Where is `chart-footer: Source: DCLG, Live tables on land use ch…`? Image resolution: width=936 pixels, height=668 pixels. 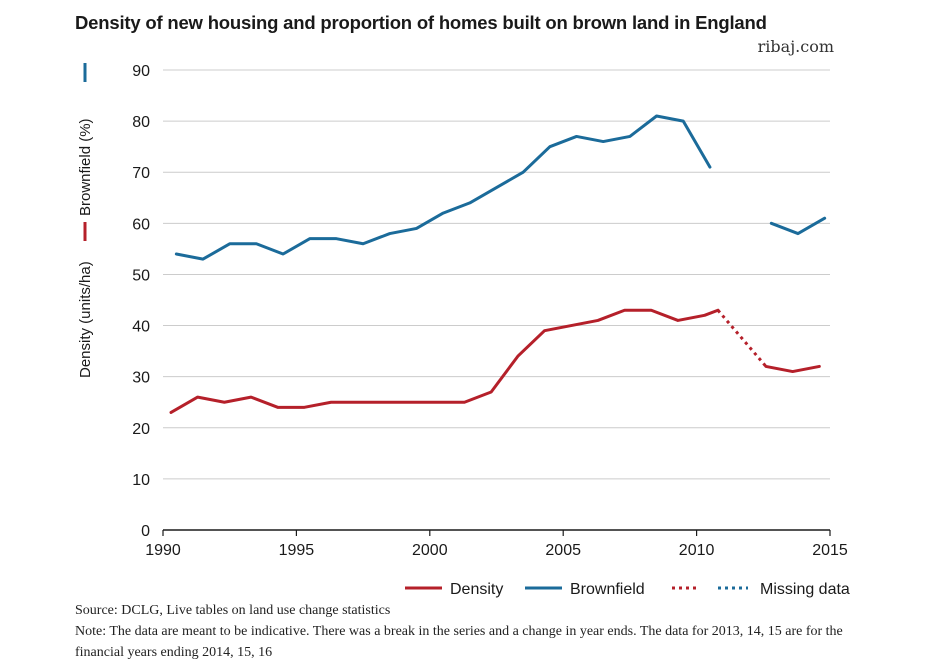 chart-footer: Source: DCLG, Live tables on land use ch… is located at coordinates (470, 631).